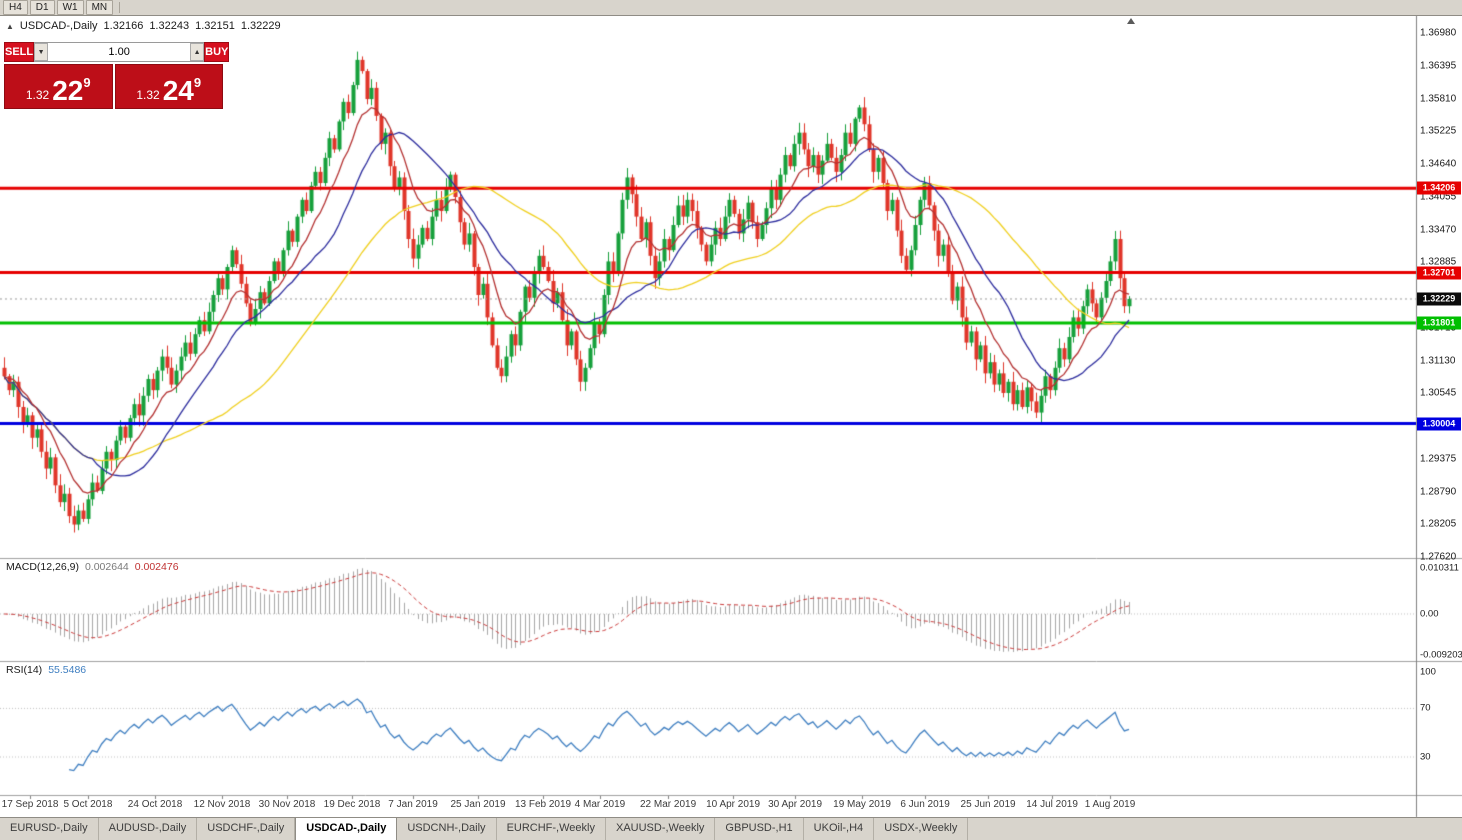 The height and width of the screenshot is (840, 1462). I want to click on date-label: 5 Oct 2018, so click(88, 804).